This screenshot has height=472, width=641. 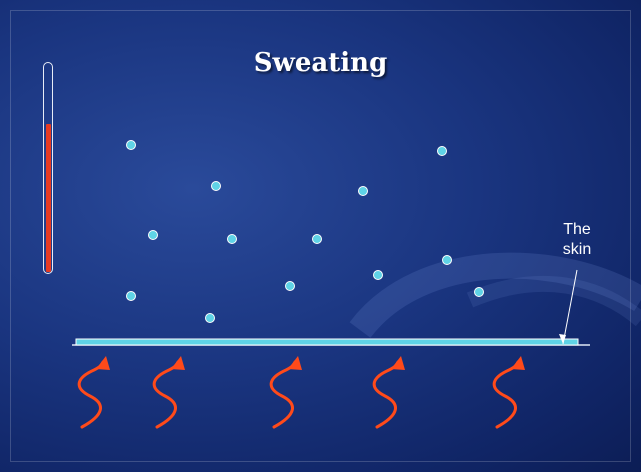 I want to click on heat-arrows, so click(x=302, y=391).